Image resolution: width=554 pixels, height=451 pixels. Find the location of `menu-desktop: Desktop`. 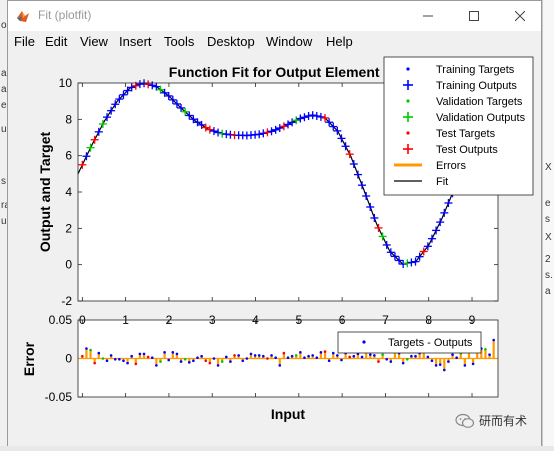

menu-desktop: Desktop is located at coordinates (231, 41).